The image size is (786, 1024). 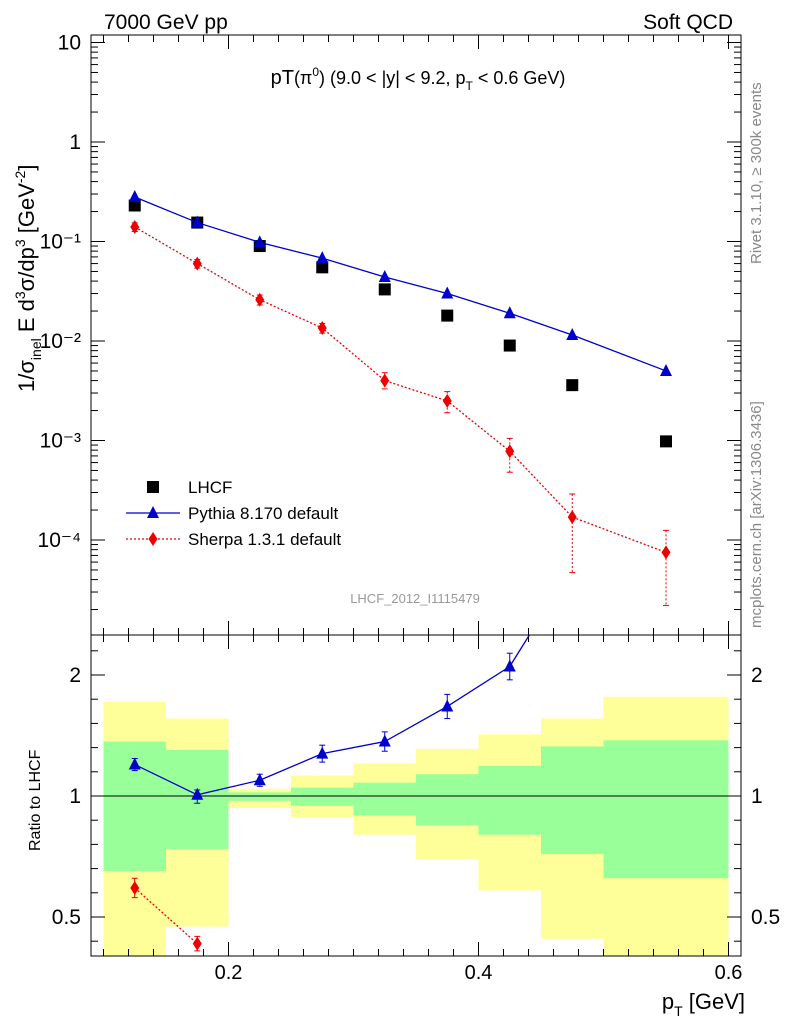 I want to click on legend-sherpa-1-3-1-default-label: Sherpa 1.3.1 default, so click(x=264, y=539).